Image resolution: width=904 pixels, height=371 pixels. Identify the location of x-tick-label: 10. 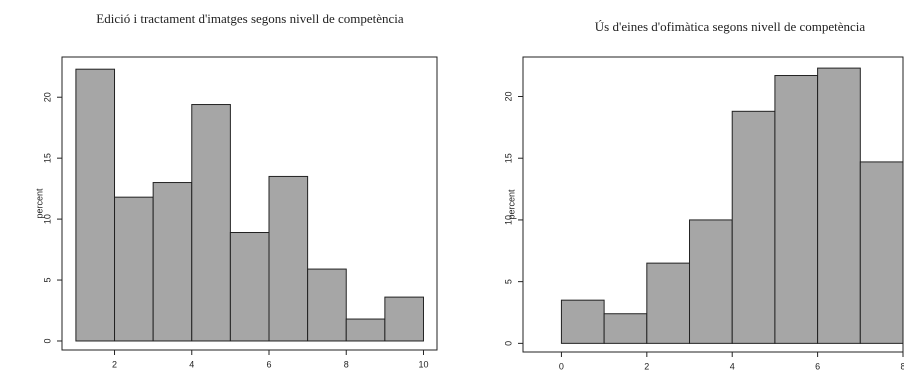
(423, 364).